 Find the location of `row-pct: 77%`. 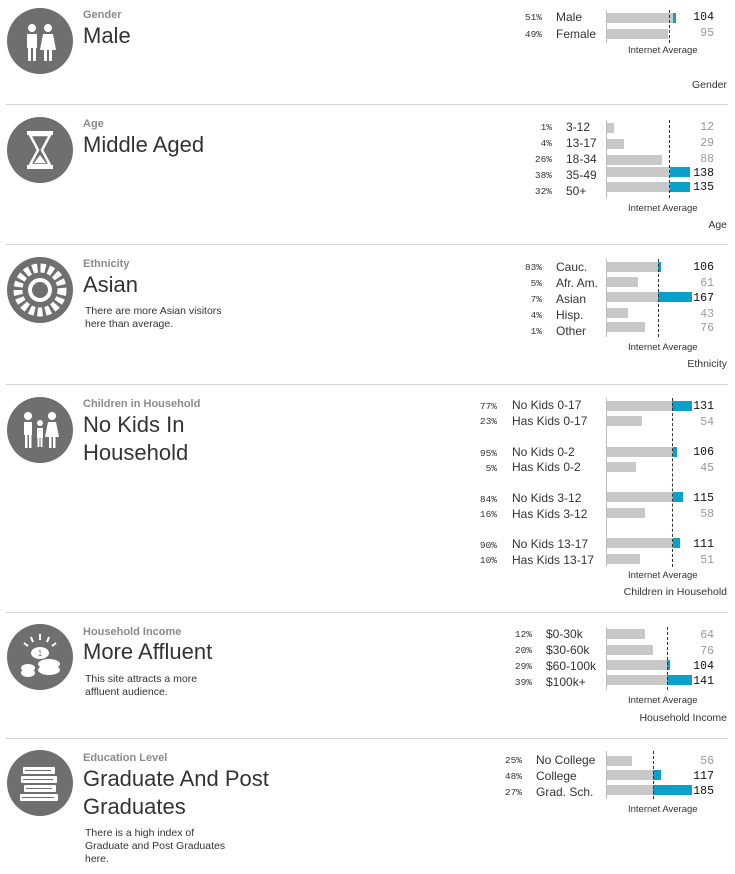

row-pct: 77% is located at coordinates (488, 406).